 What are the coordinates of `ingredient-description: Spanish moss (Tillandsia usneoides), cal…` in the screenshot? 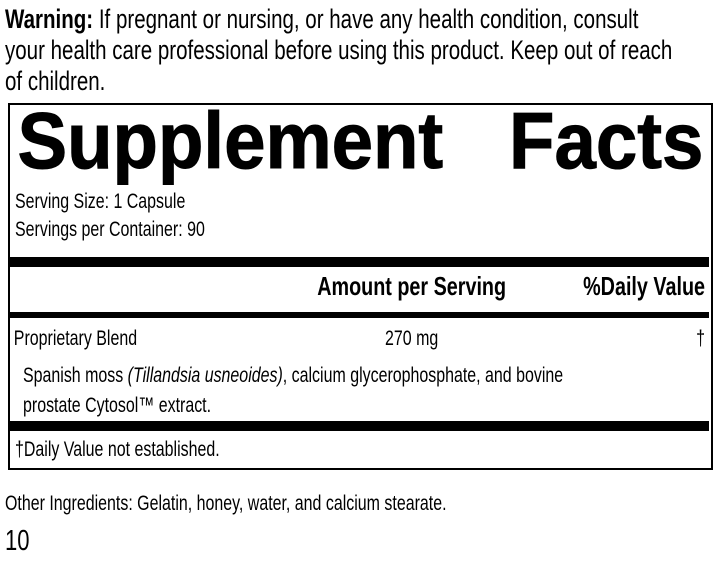 It's located at (371, 391).